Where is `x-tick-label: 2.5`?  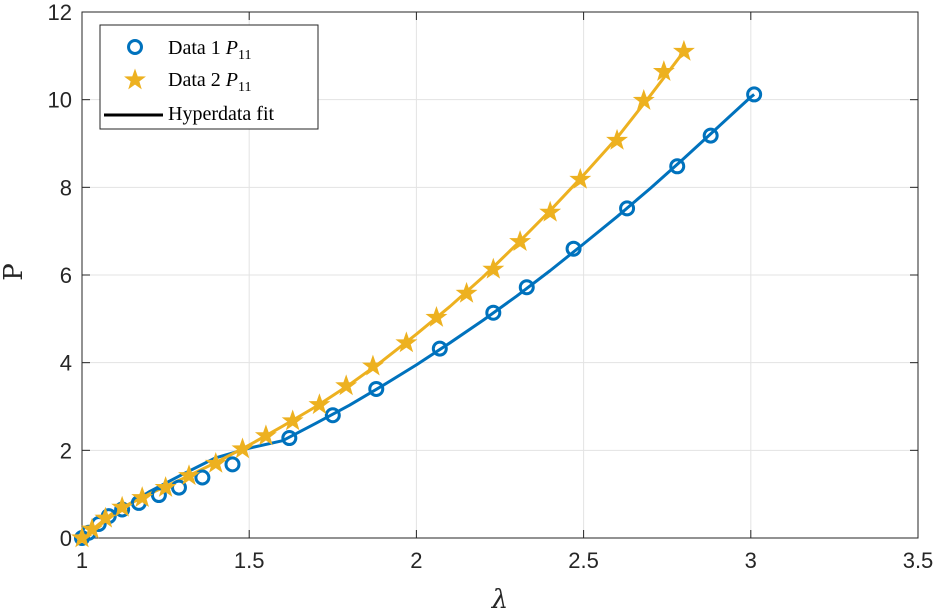
x-tick-label: 2.5 is located at coordinates (583, 560).